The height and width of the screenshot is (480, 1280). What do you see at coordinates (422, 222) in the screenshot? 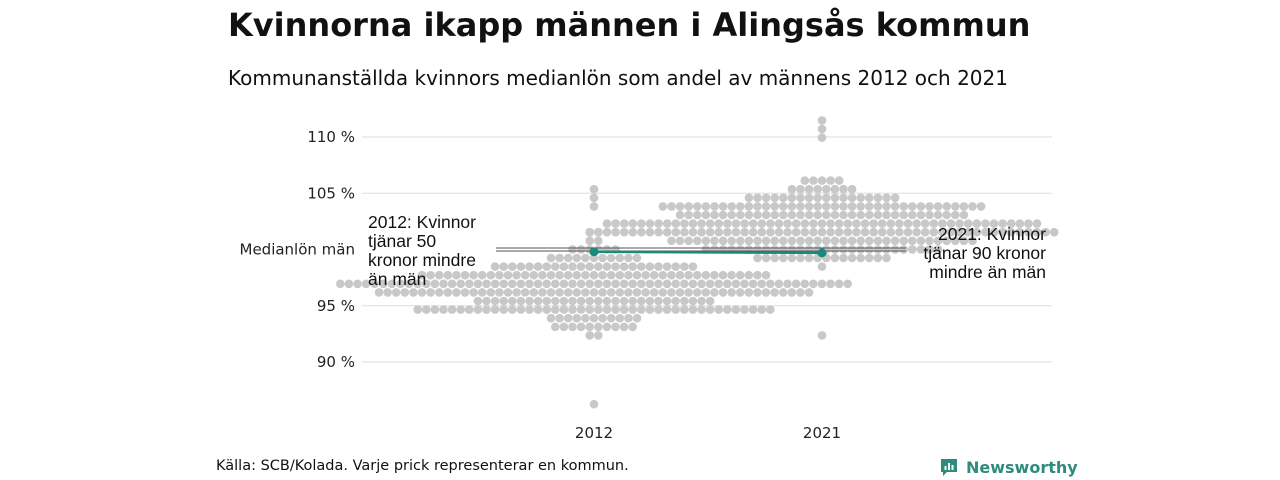
I see `annotation-line: 2012: Kvinnor` at bounding box center [422, 222].